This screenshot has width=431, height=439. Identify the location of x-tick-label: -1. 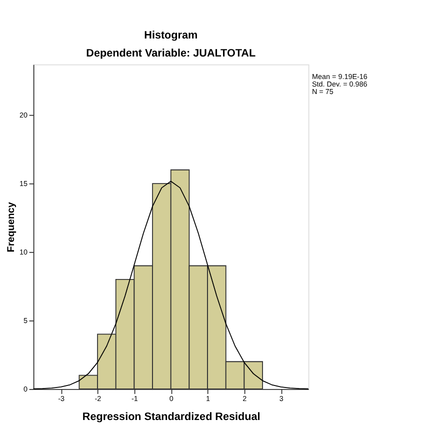
(134, 399).